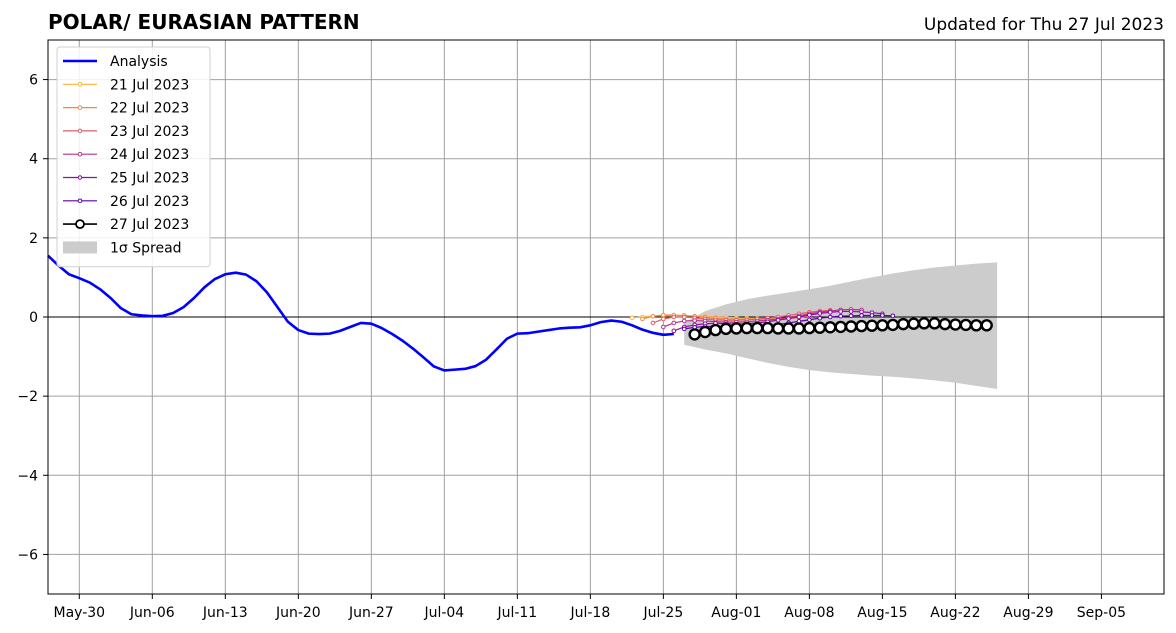 This screenshot has width=1176, height=633. I want to click on y-tick-label: −2, so click(27, 397).